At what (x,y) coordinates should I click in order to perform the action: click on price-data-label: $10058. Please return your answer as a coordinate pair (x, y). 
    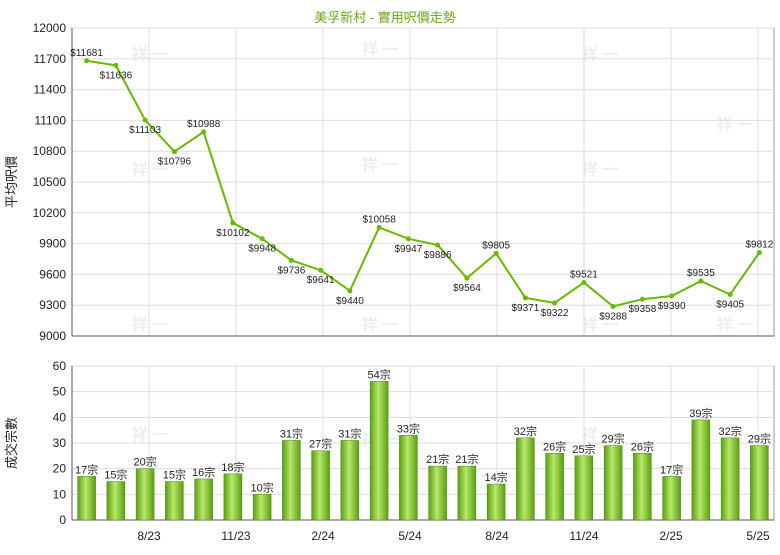
    Looking at the image, I should click on (379, 219).